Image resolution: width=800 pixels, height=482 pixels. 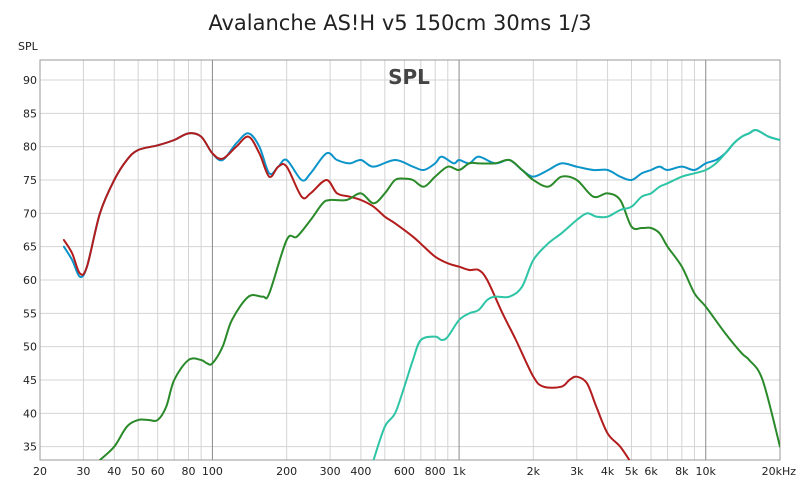 What do you see at coordinates (651, 471) in the screenshot?
I see `x-tick-label: 6k` at bounding box center [651, 471].